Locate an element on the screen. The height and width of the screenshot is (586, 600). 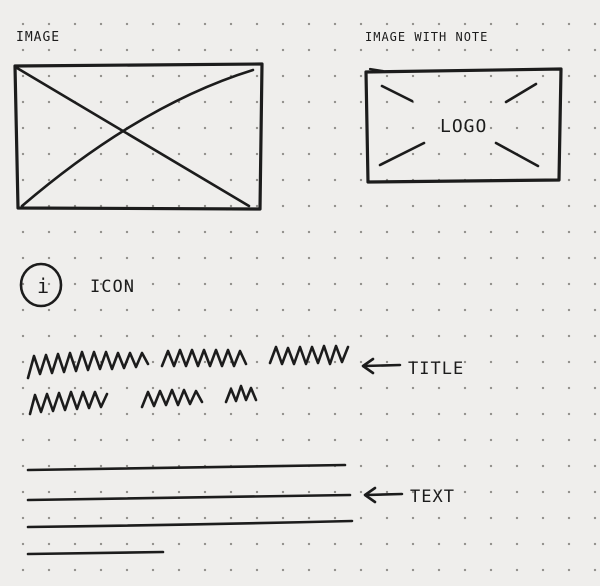
title-squiggle-line2-c is located at coordinates (241, 394).